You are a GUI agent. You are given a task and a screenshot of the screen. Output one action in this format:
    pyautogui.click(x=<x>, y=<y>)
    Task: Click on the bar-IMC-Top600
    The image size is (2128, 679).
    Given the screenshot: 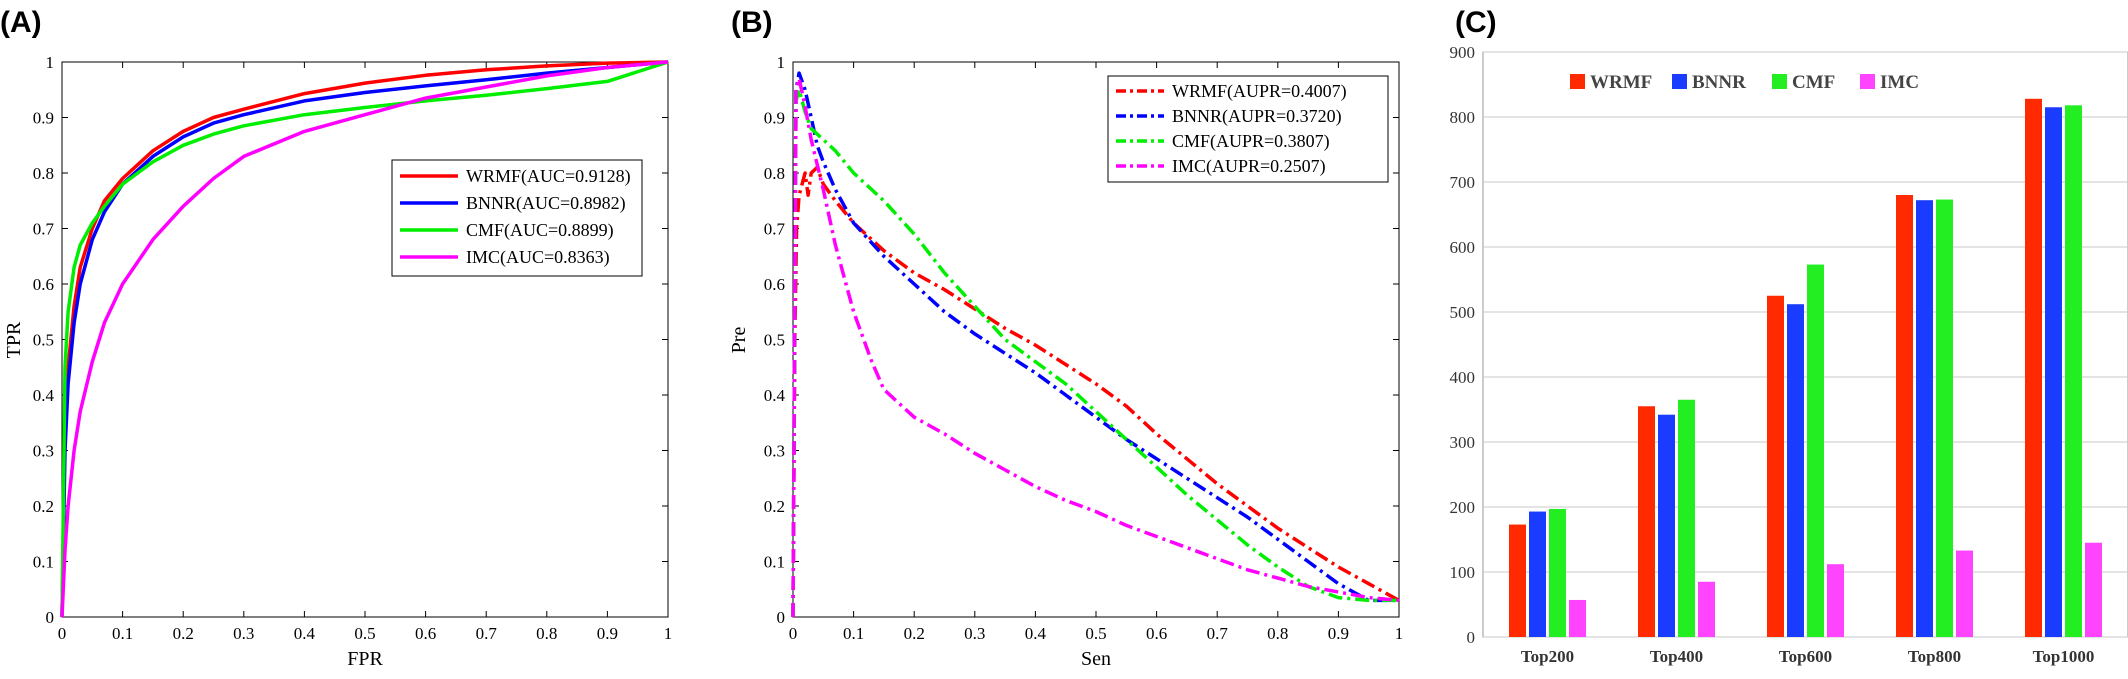 What is the action you would take?
    pyautogui.click(x=1835, y=600)
    